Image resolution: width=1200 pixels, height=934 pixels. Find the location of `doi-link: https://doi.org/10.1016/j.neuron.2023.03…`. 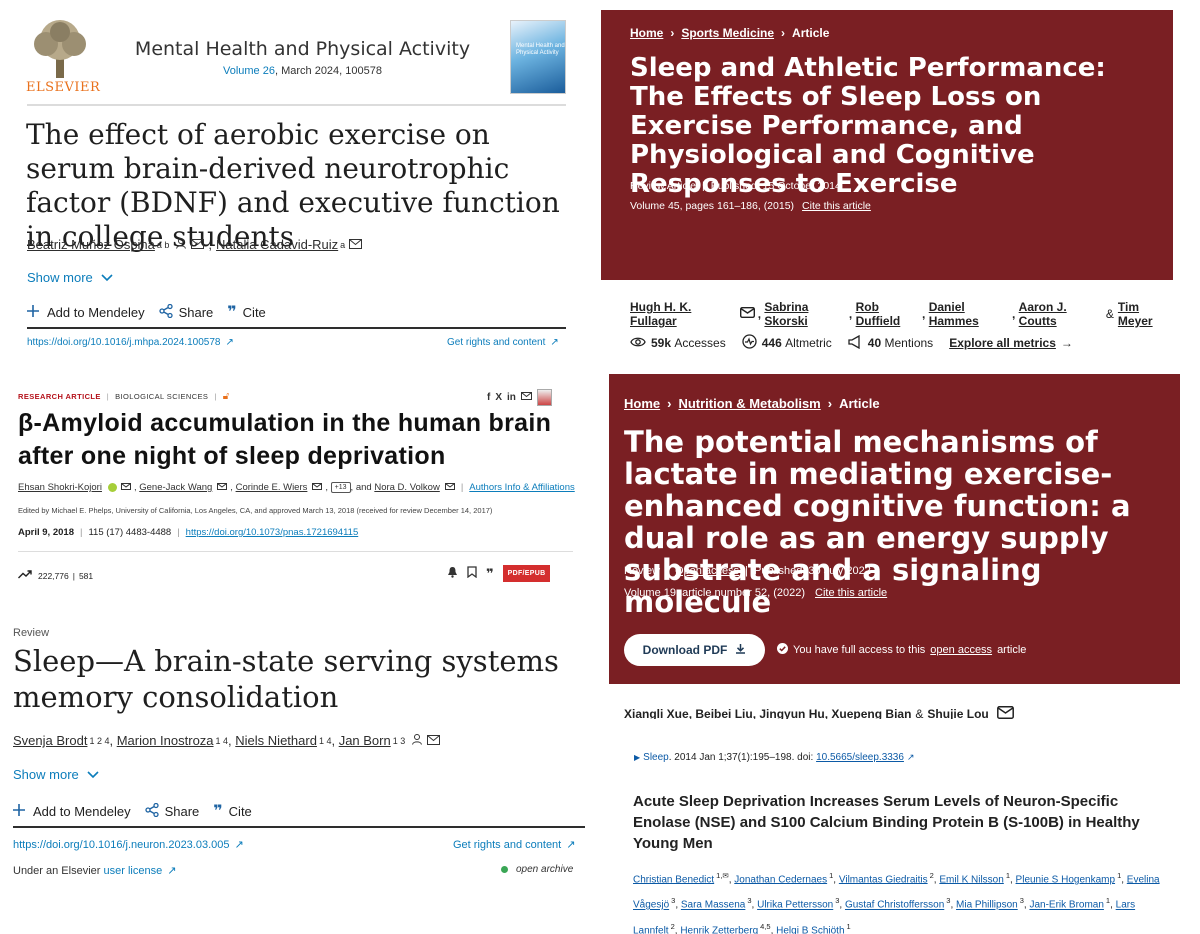

doi-link: https://doi.org/10.1016/j.neuron.2023.03… is located at coordinates (128, 845).